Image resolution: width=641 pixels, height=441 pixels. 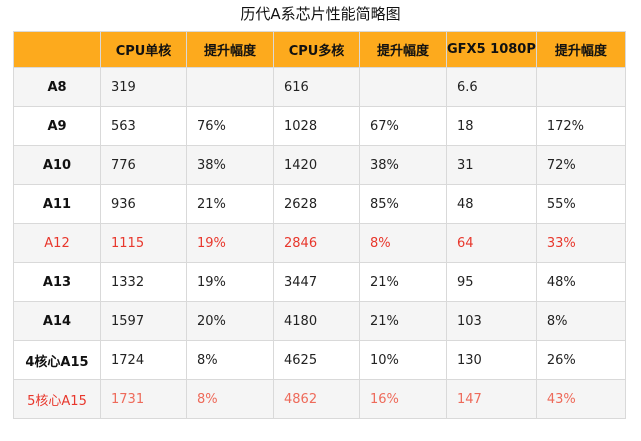 I want to click on cell-gfx-gain: 72%, so click(x=580, y=165).